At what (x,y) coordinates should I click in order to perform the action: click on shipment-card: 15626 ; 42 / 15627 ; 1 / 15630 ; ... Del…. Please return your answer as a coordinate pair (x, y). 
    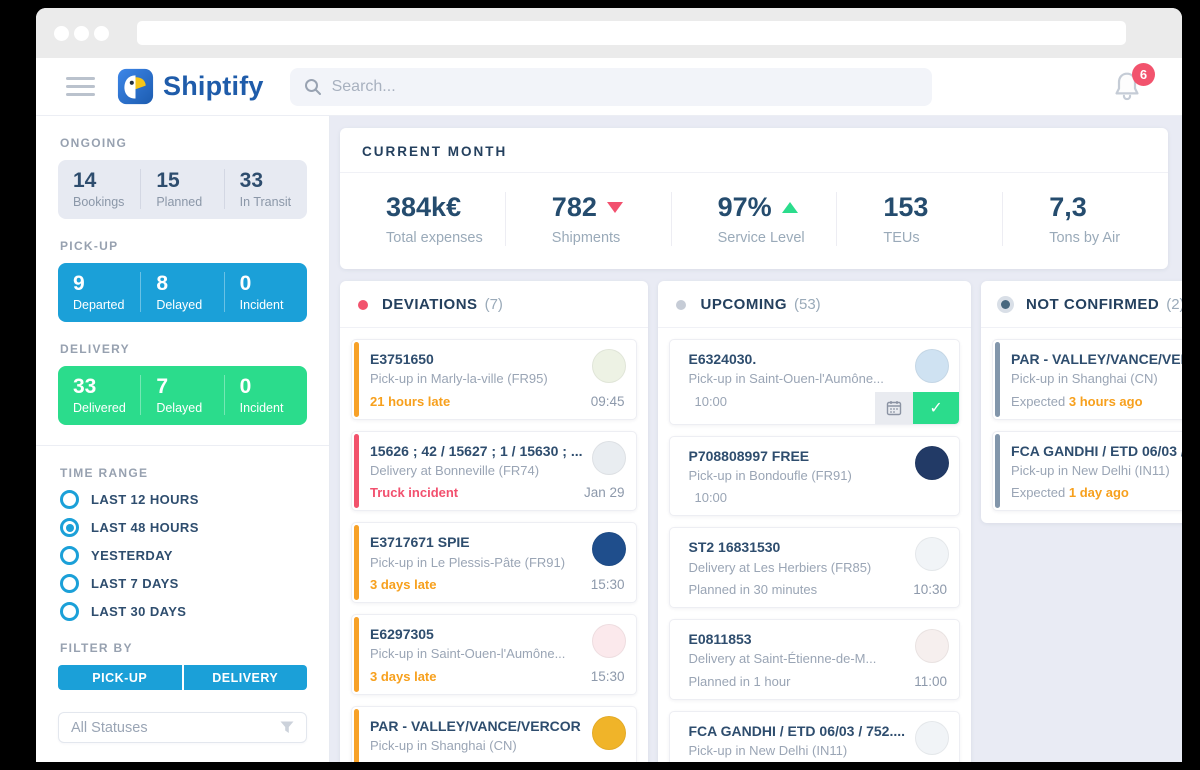
    Looking at the image, I should click on (494, 471).